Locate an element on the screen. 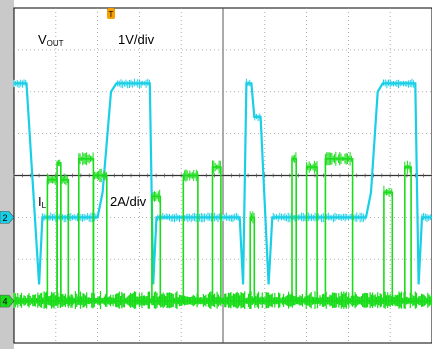  il-ground-marker: 4 is located at coordinates (7, 301).